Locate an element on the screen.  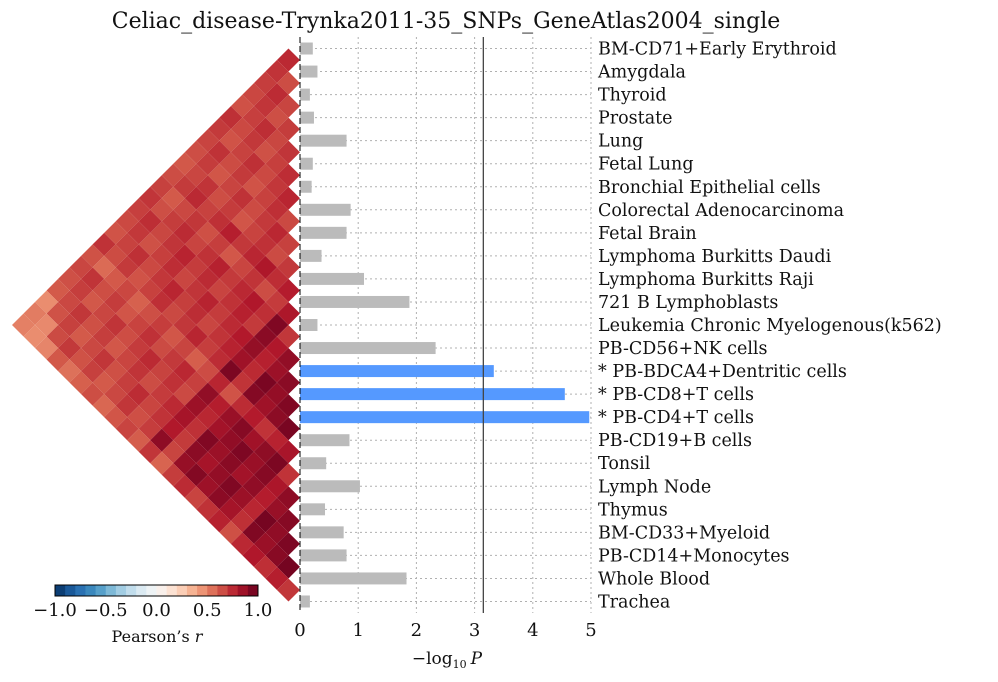
colorbar-label: Pearson’s r is located at coordinates (158, 636).